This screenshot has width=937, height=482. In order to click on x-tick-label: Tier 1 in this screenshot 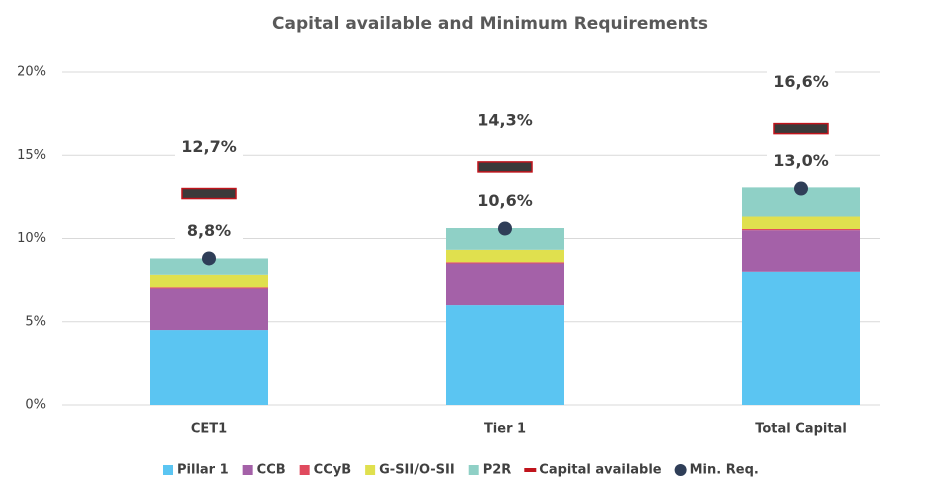, I will do `click(505, 429)`.